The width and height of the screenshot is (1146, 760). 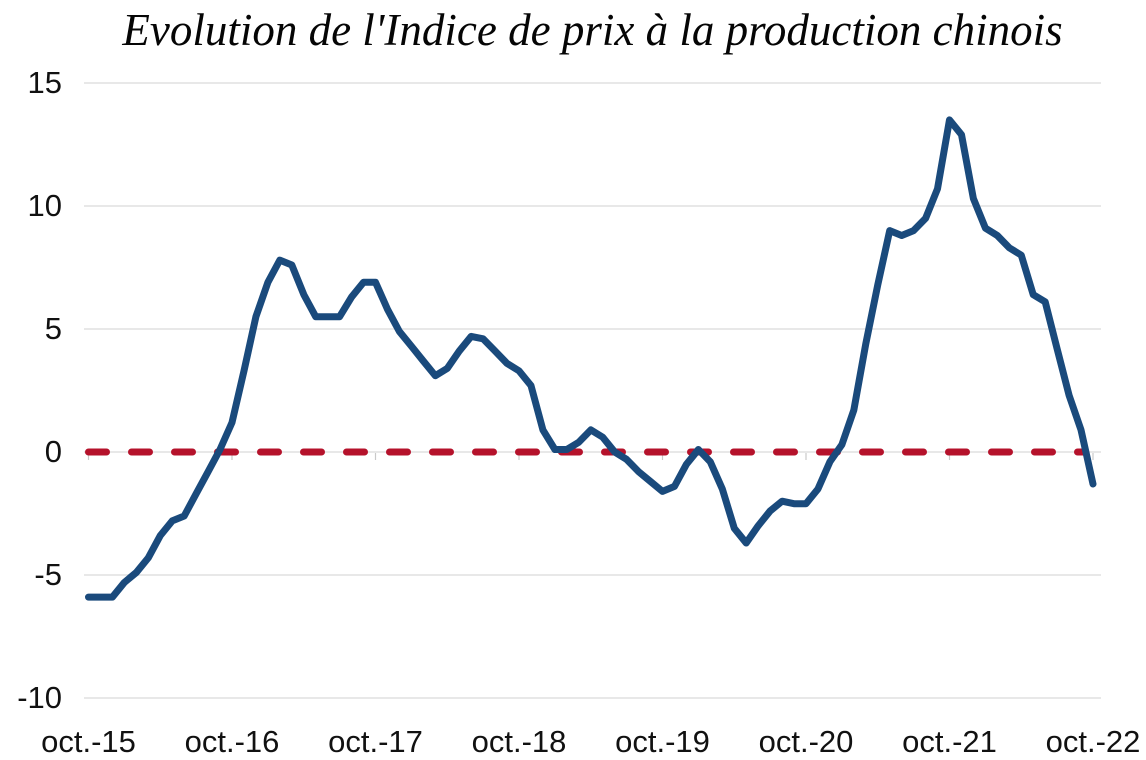 I want to click on x-tick-label: oct.-22, so click(x=1093, y=741).